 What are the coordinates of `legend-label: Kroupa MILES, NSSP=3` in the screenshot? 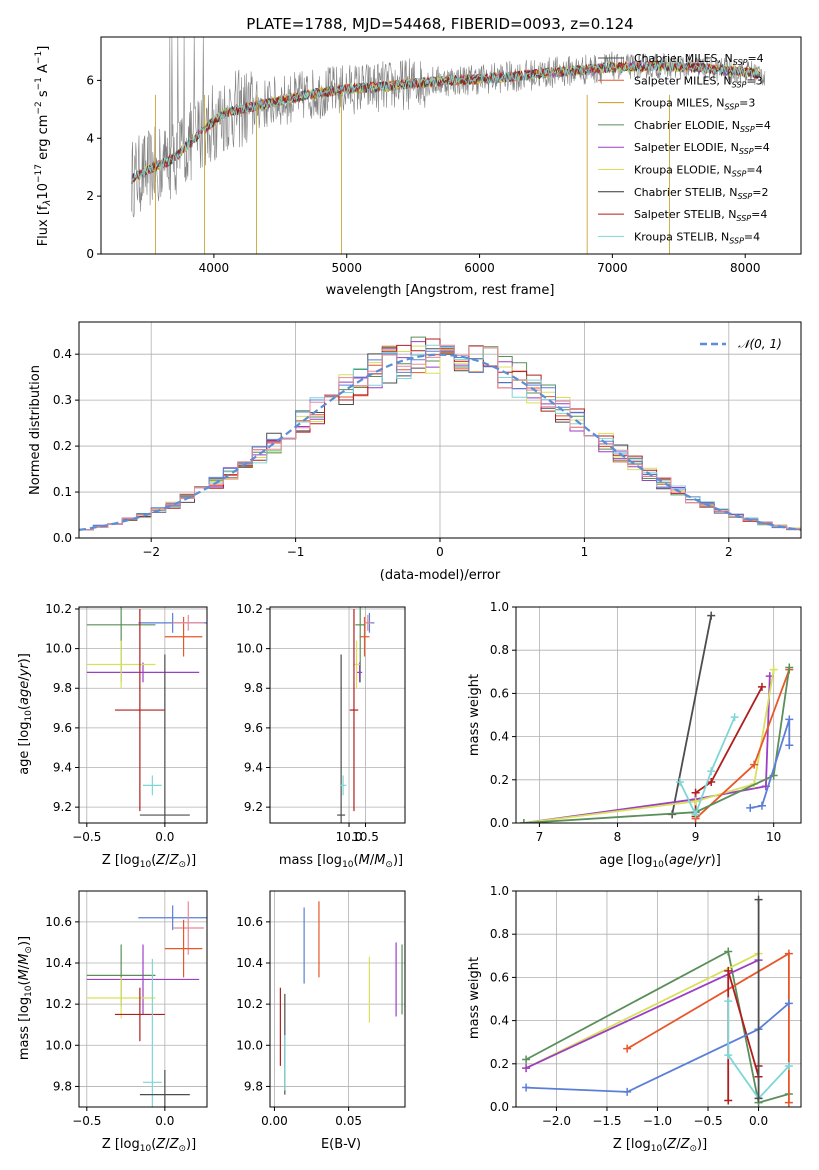 It's located at (694, 104).